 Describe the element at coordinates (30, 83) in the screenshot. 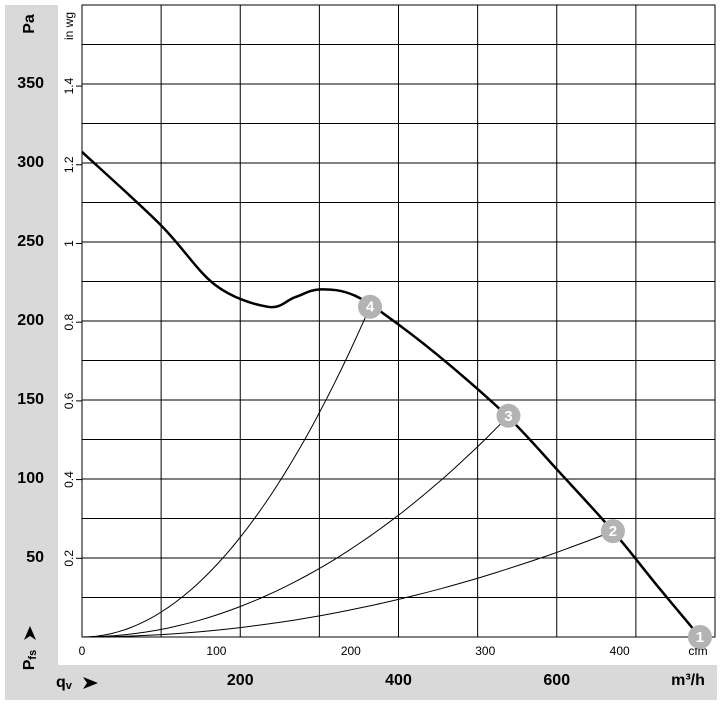

I see `y-tick-label: 350` at that location.